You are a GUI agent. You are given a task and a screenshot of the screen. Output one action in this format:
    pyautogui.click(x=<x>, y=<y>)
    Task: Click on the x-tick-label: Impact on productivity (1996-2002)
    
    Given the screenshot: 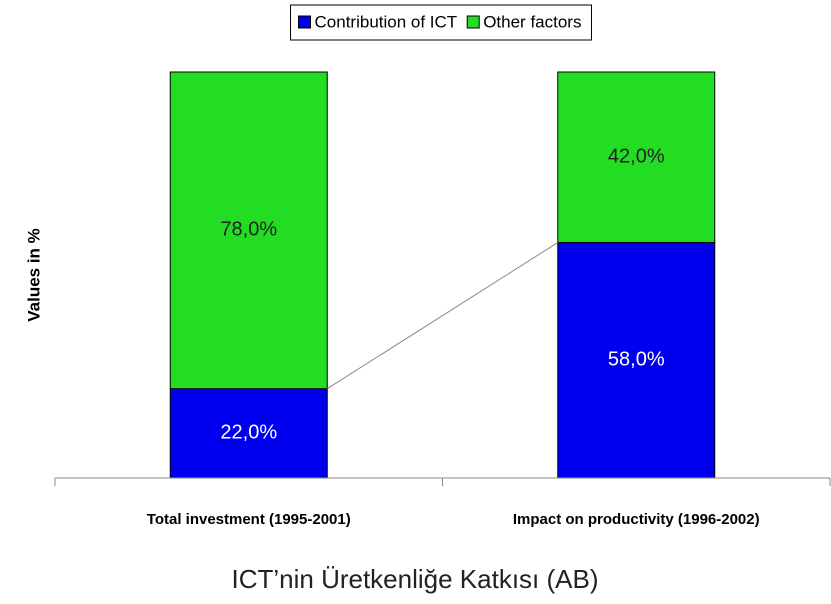 What is the action you would take?
    pyautogui.click(x=636, y=519)
    